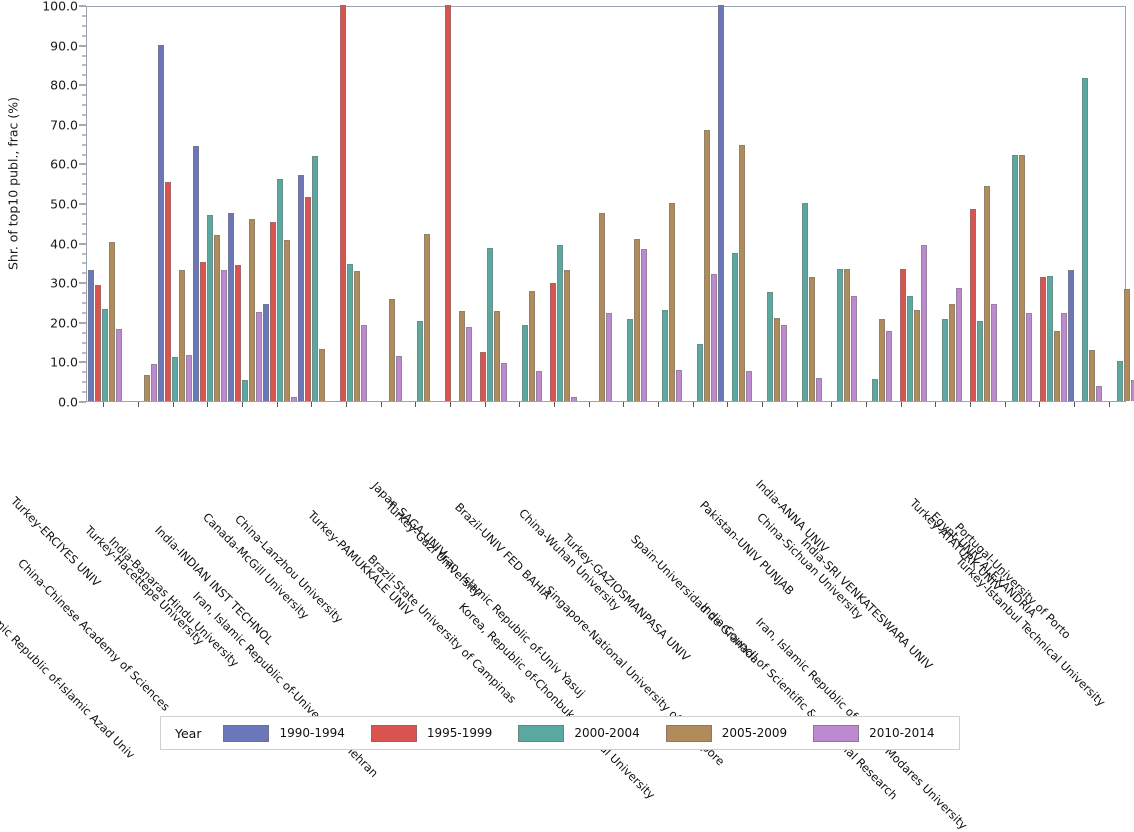 The image size is (1134, 832). Describe the element at coordinates (283, 733) in the screenshot. I see `legend-entry: 1990-1994` at that location.